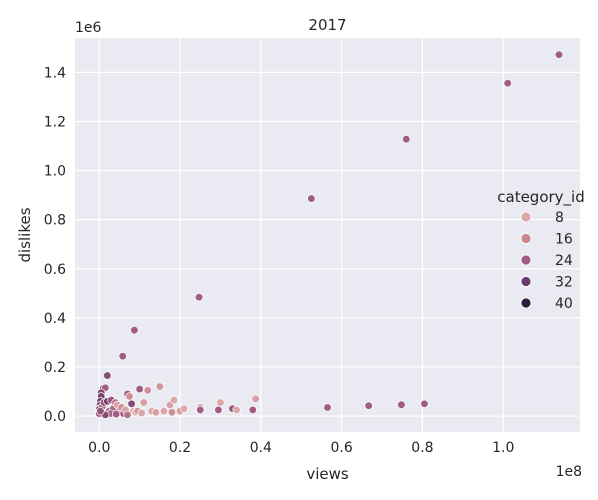 This screenshot has width=598, height=500. Describe the element at coordinates (261, 448) in the screenshot. I see `x-tick-label: 0.4` at that location.